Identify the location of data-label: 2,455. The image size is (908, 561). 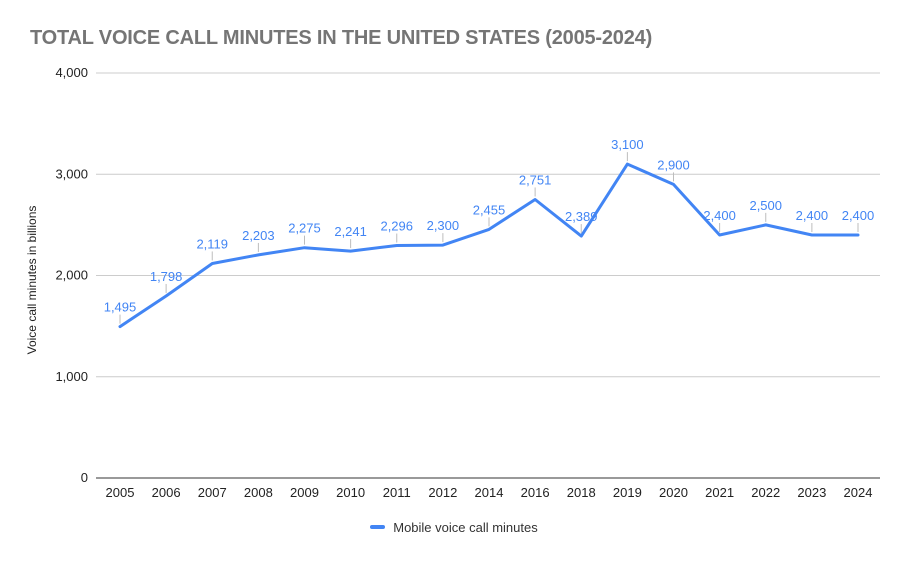
(489, 209).